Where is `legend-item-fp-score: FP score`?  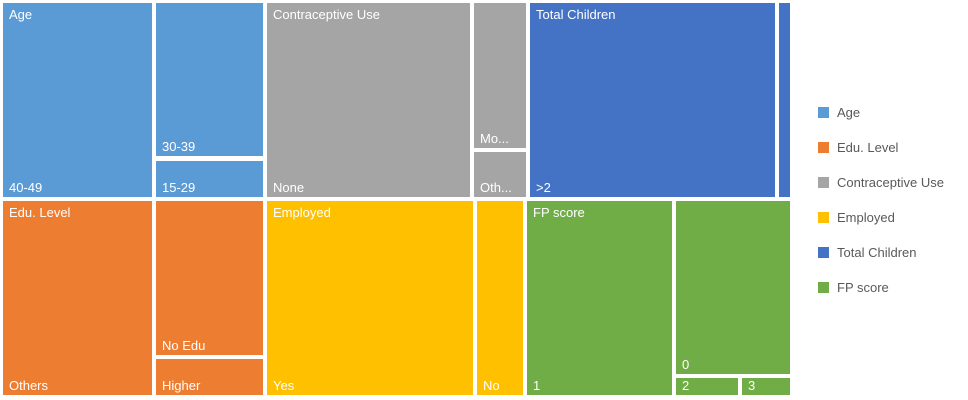
legend-item-fp-score: FP score is located at coordinates (881, 287).